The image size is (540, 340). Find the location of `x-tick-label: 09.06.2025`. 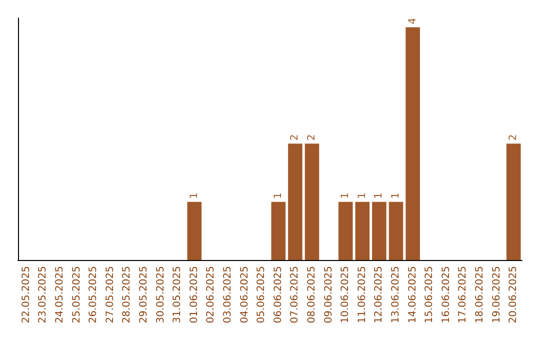

x-tick-label: 09.06.2025 is located at coordinates (328, 295).